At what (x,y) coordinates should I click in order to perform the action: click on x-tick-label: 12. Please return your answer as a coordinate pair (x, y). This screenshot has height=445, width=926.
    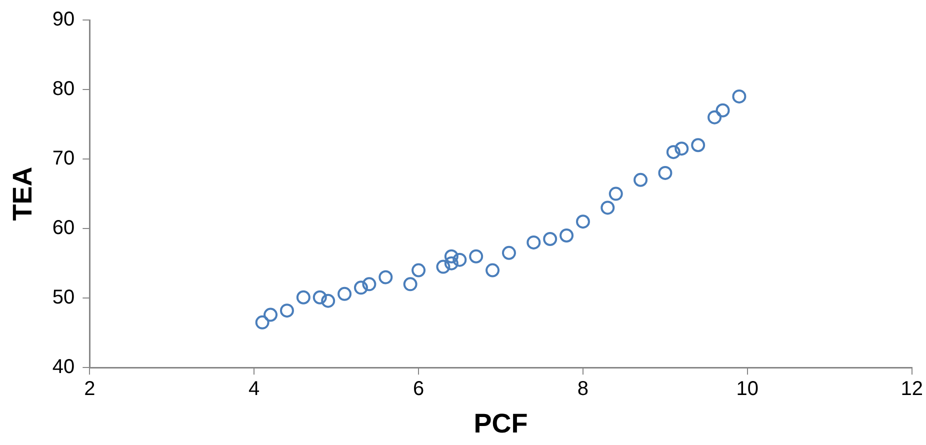
    Looking at the image, I should click on (911, 389).